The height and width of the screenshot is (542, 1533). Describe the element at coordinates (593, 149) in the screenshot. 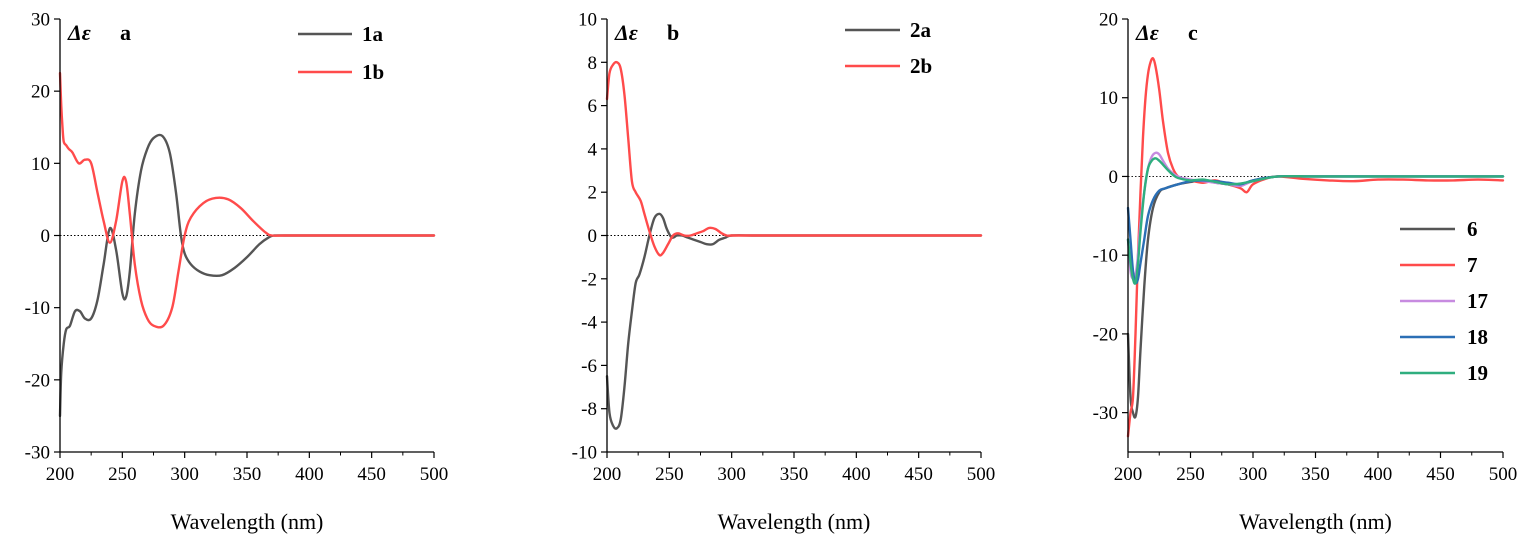

I see `y-tick-label: 4` at that location.